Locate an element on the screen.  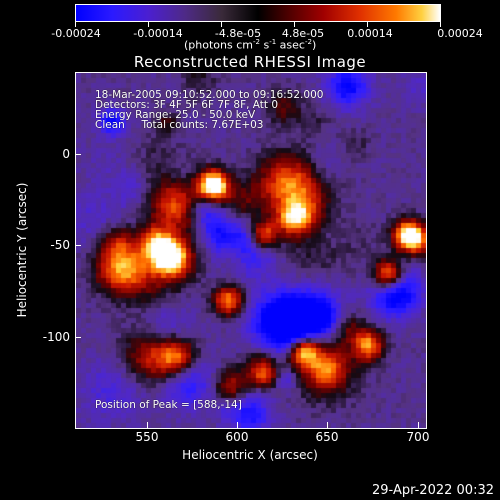
x-tick-label: 650 is located at coordinates (327, 437).